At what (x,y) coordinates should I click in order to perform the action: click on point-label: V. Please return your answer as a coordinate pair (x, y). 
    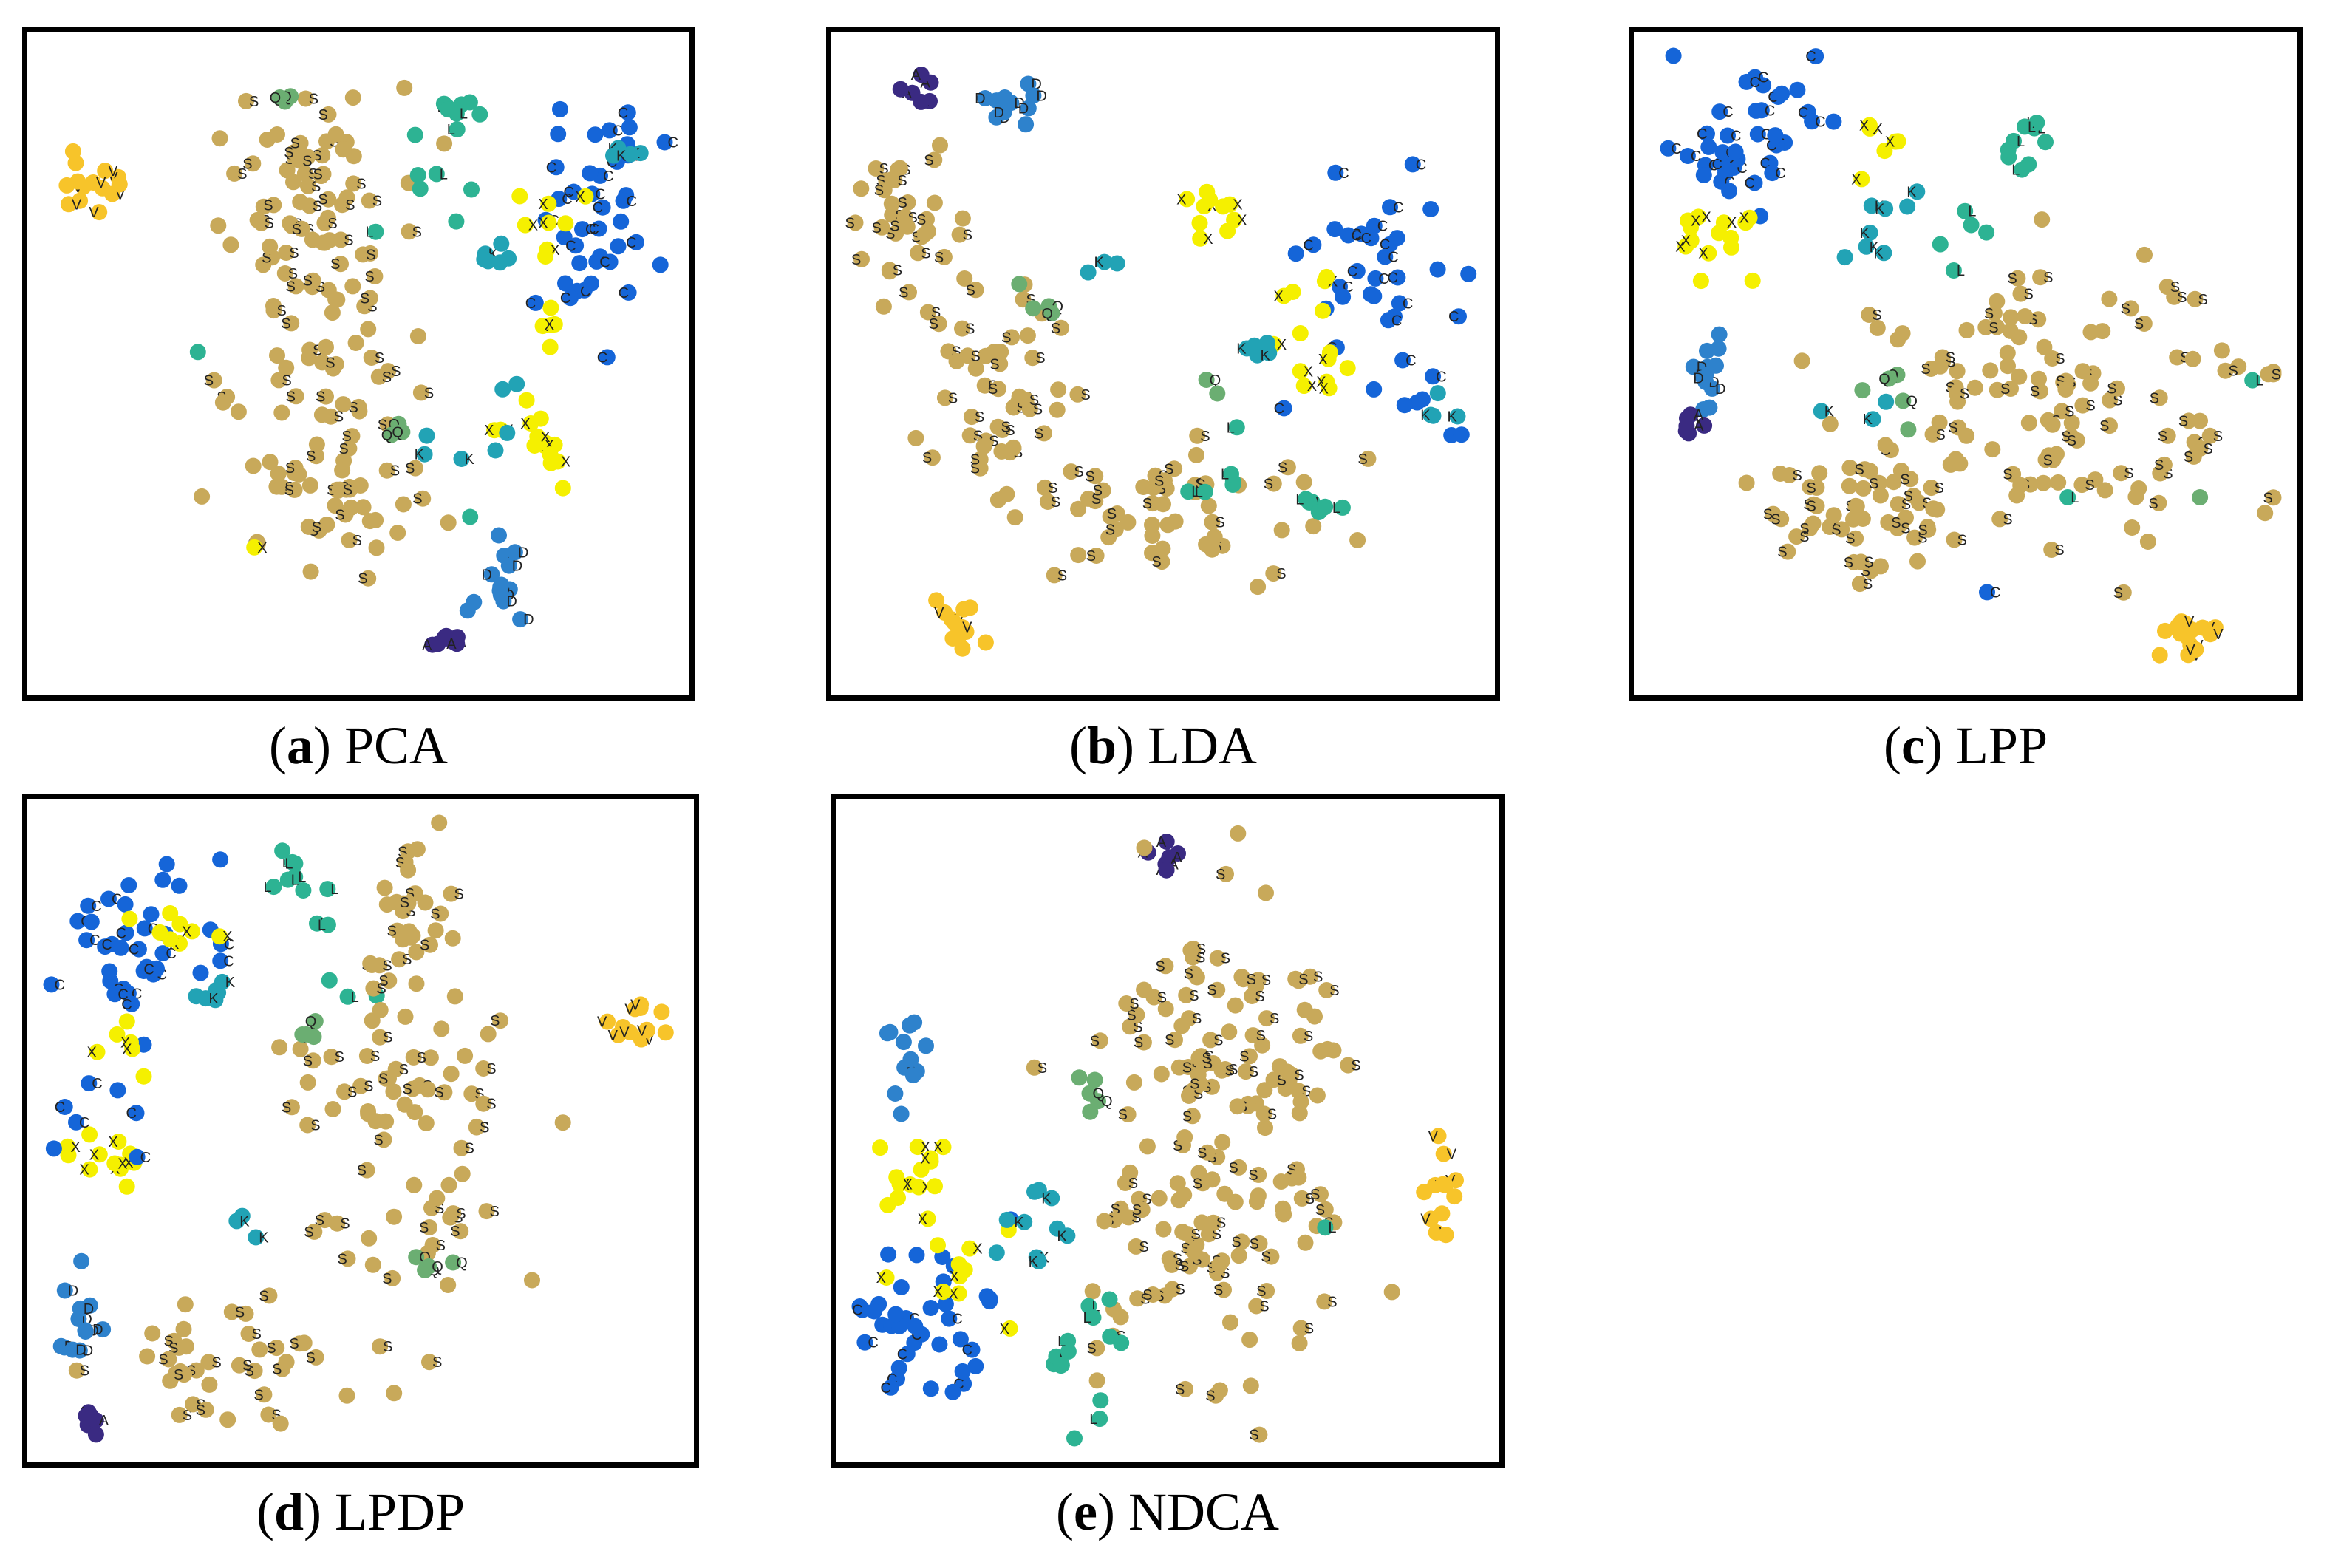
    Looking at the image, I should click on (630, 1009).